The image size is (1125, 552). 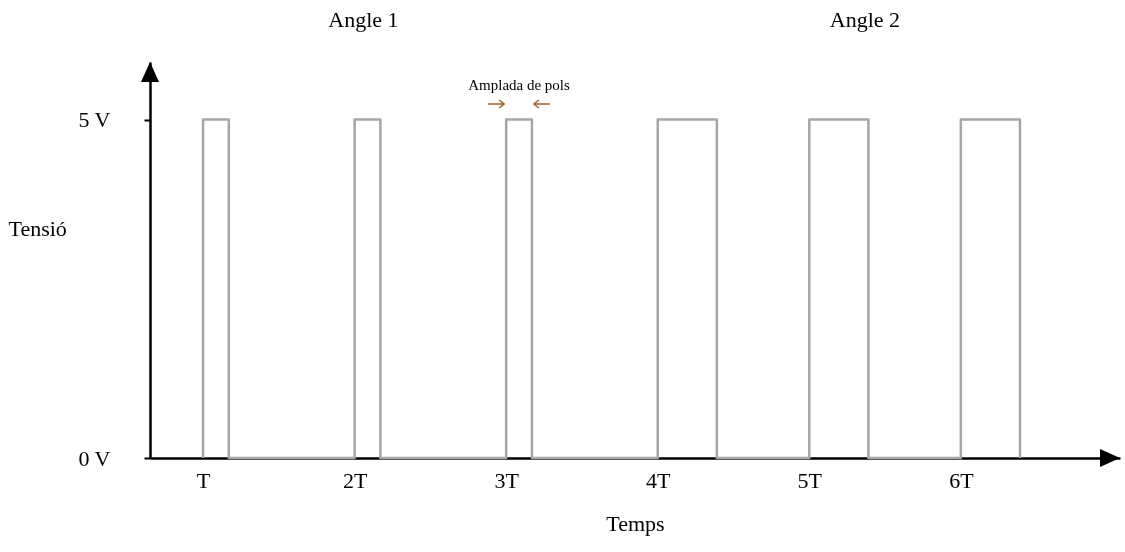 I want to click on x-tick-label: 4T, so click(x=659, y=480).